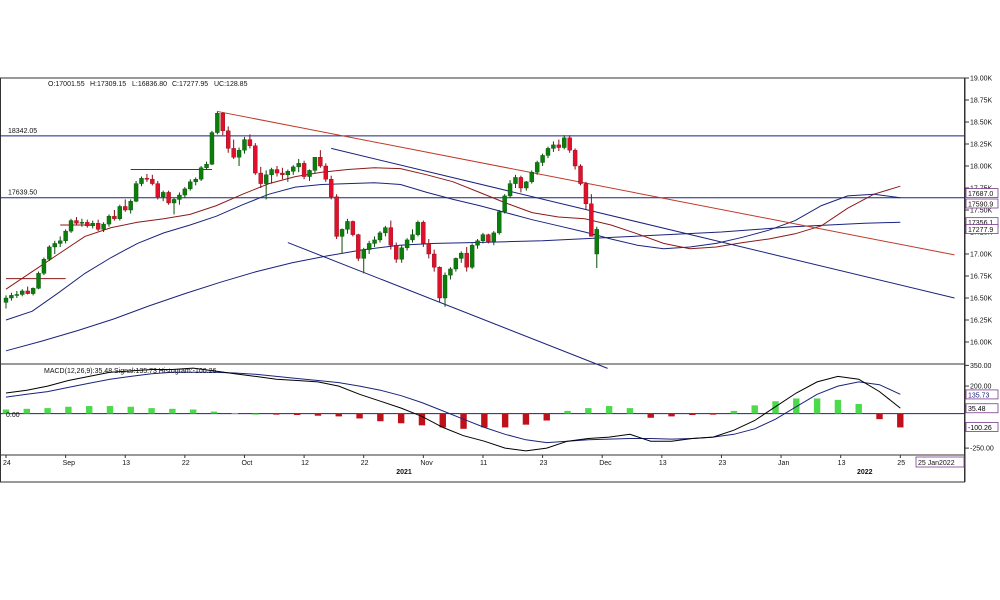 The image size is (1000, 600). Describe the element at coordinates (13, 415) in the screenshot. I see `macd-zero-label: 0.00` at that location.